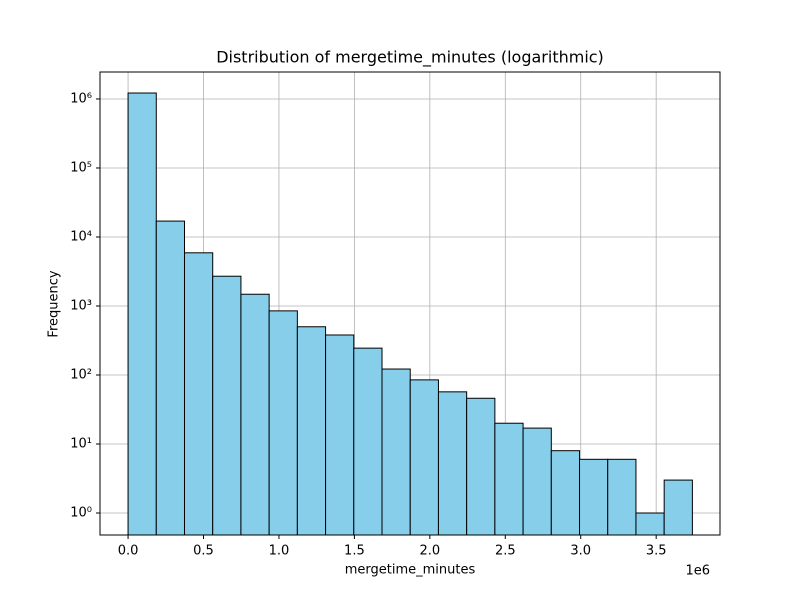  Describe the element at coordinates (697, 571) in the screenshot. I see `x-offset-label: 1e6` at that location.